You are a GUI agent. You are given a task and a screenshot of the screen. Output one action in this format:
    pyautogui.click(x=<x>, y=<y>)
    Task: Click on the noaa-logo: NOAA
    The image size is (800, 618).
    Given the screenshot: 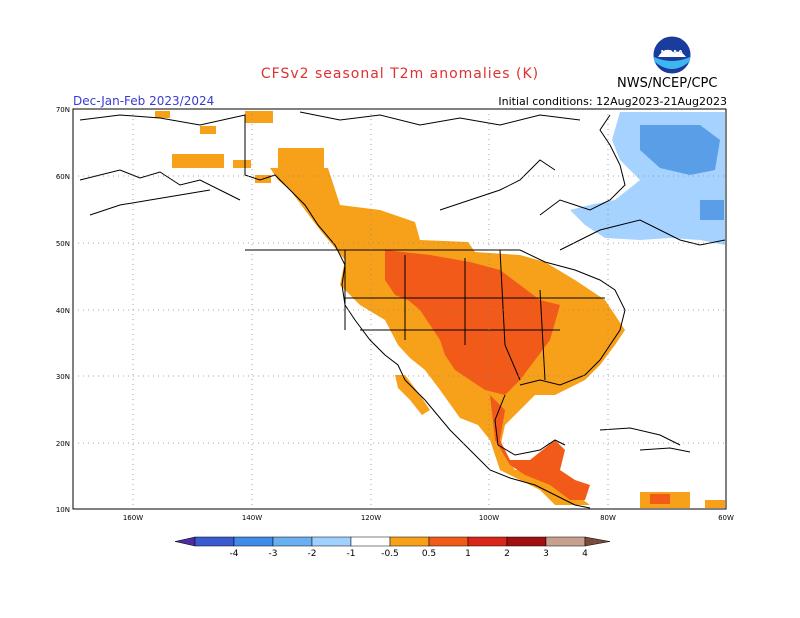 What is the action you would take?
    pyautogui.click(x=672, y=55)
    